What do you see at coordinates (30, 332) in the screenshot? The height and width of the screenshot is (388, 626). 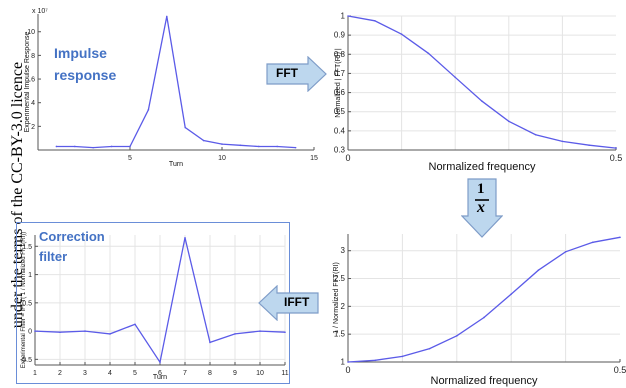 I see `y-tick-label: 0` at bounding box center [30, 332].